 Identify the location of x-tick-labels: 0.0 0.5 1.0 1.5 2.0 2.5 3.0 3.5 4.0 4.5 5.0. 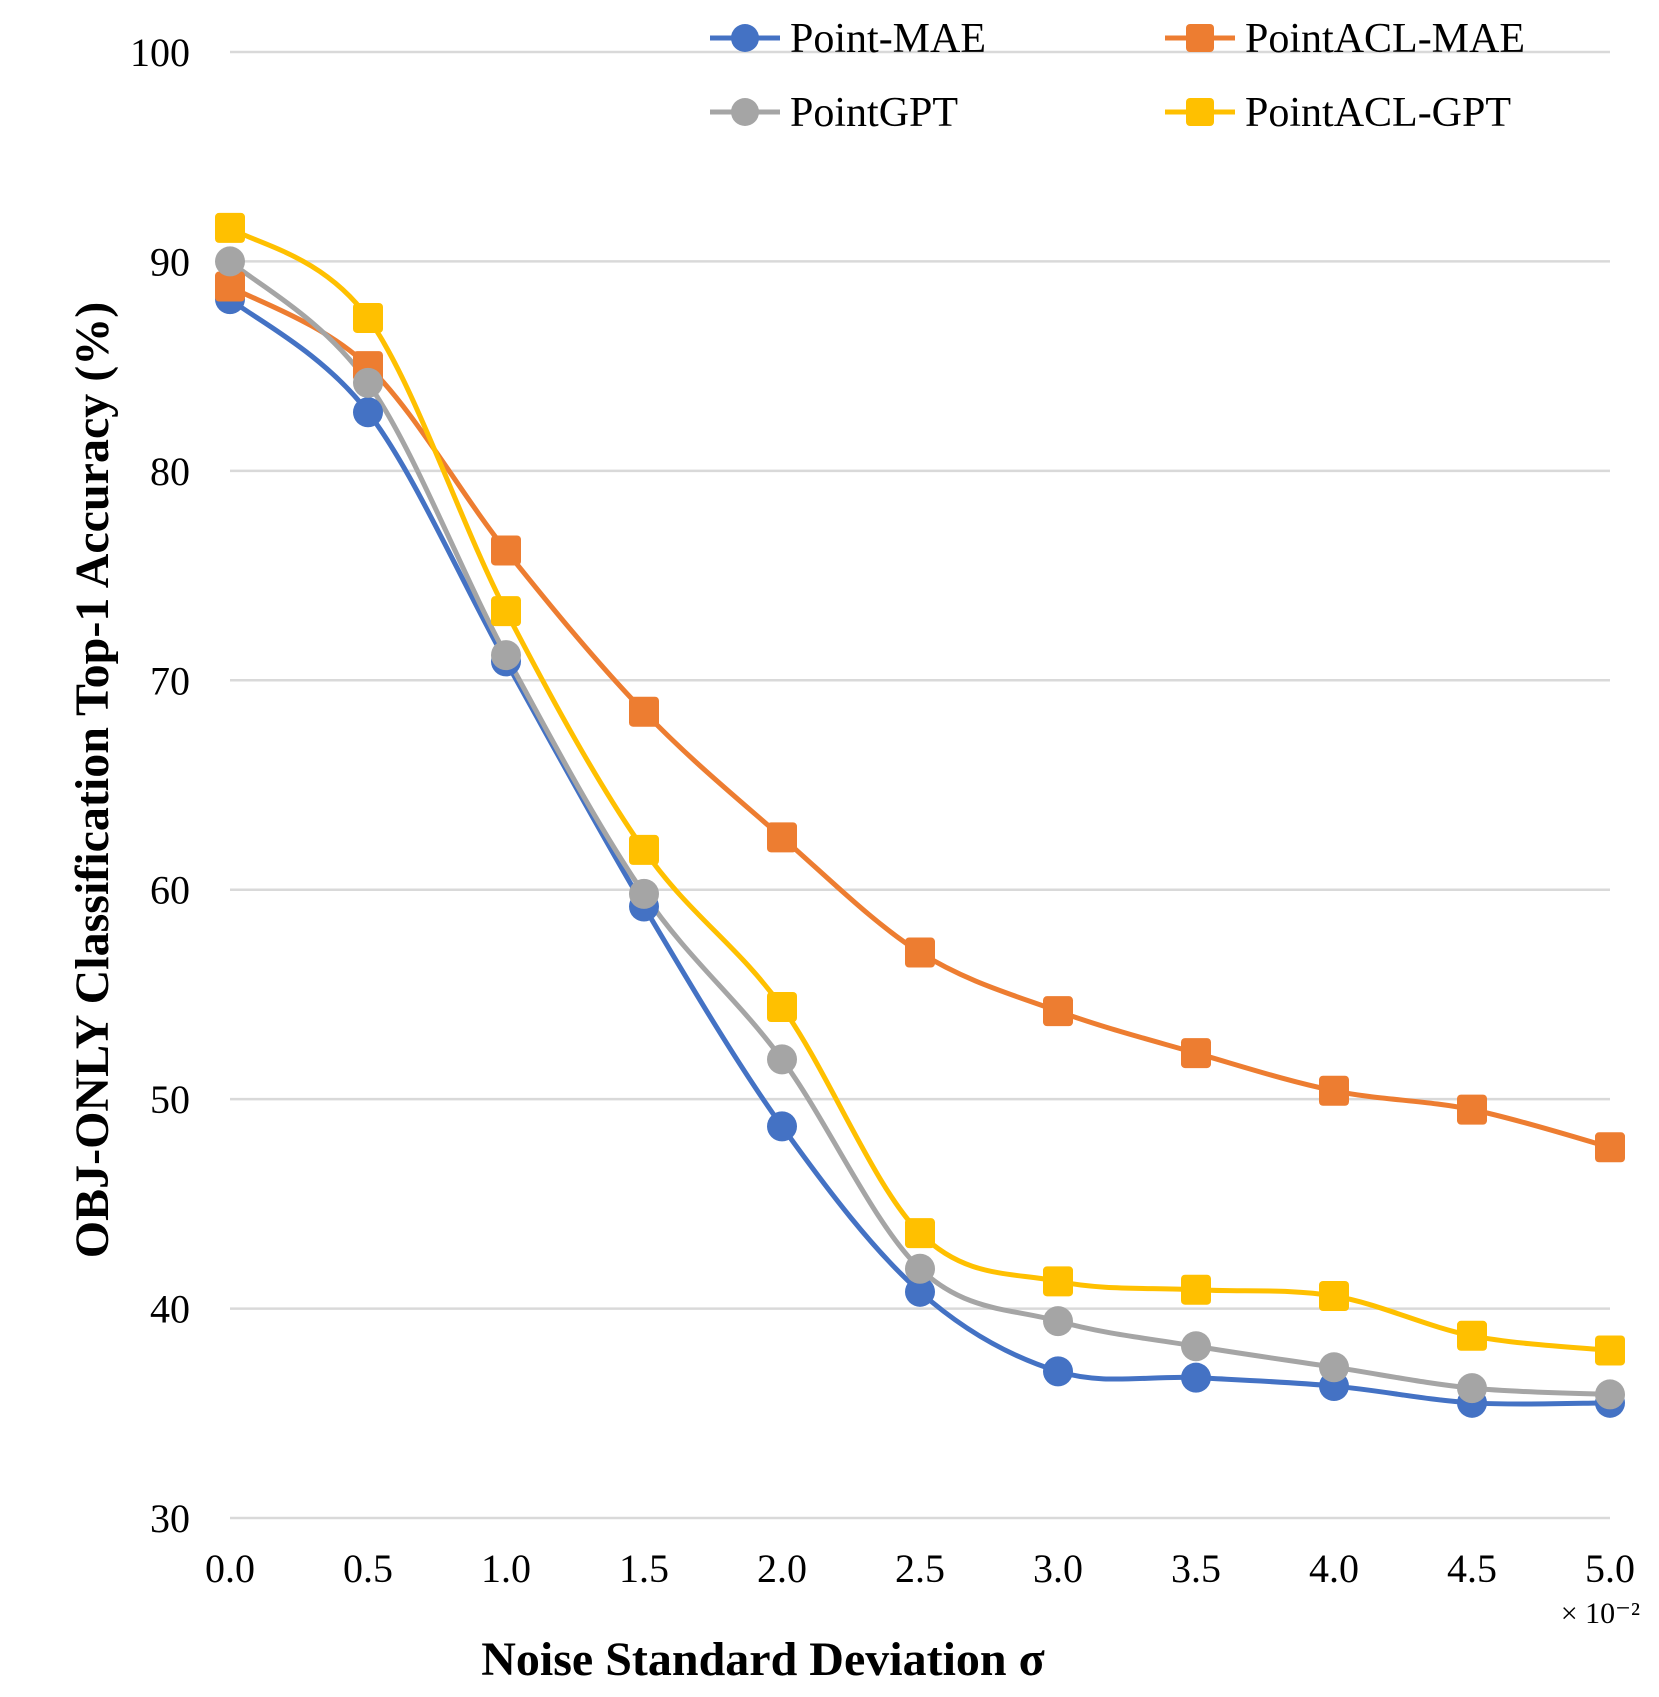
(920, 1568).